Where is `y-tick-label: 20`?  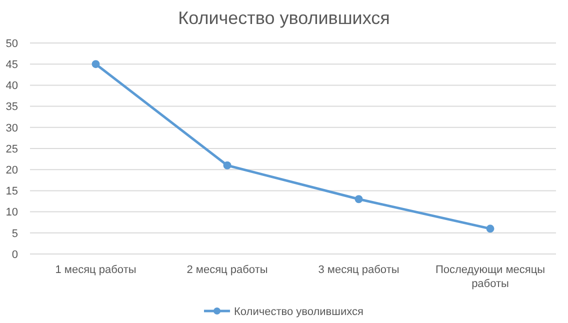
y-tick-label: 20 is located at coordinates (12, 170).